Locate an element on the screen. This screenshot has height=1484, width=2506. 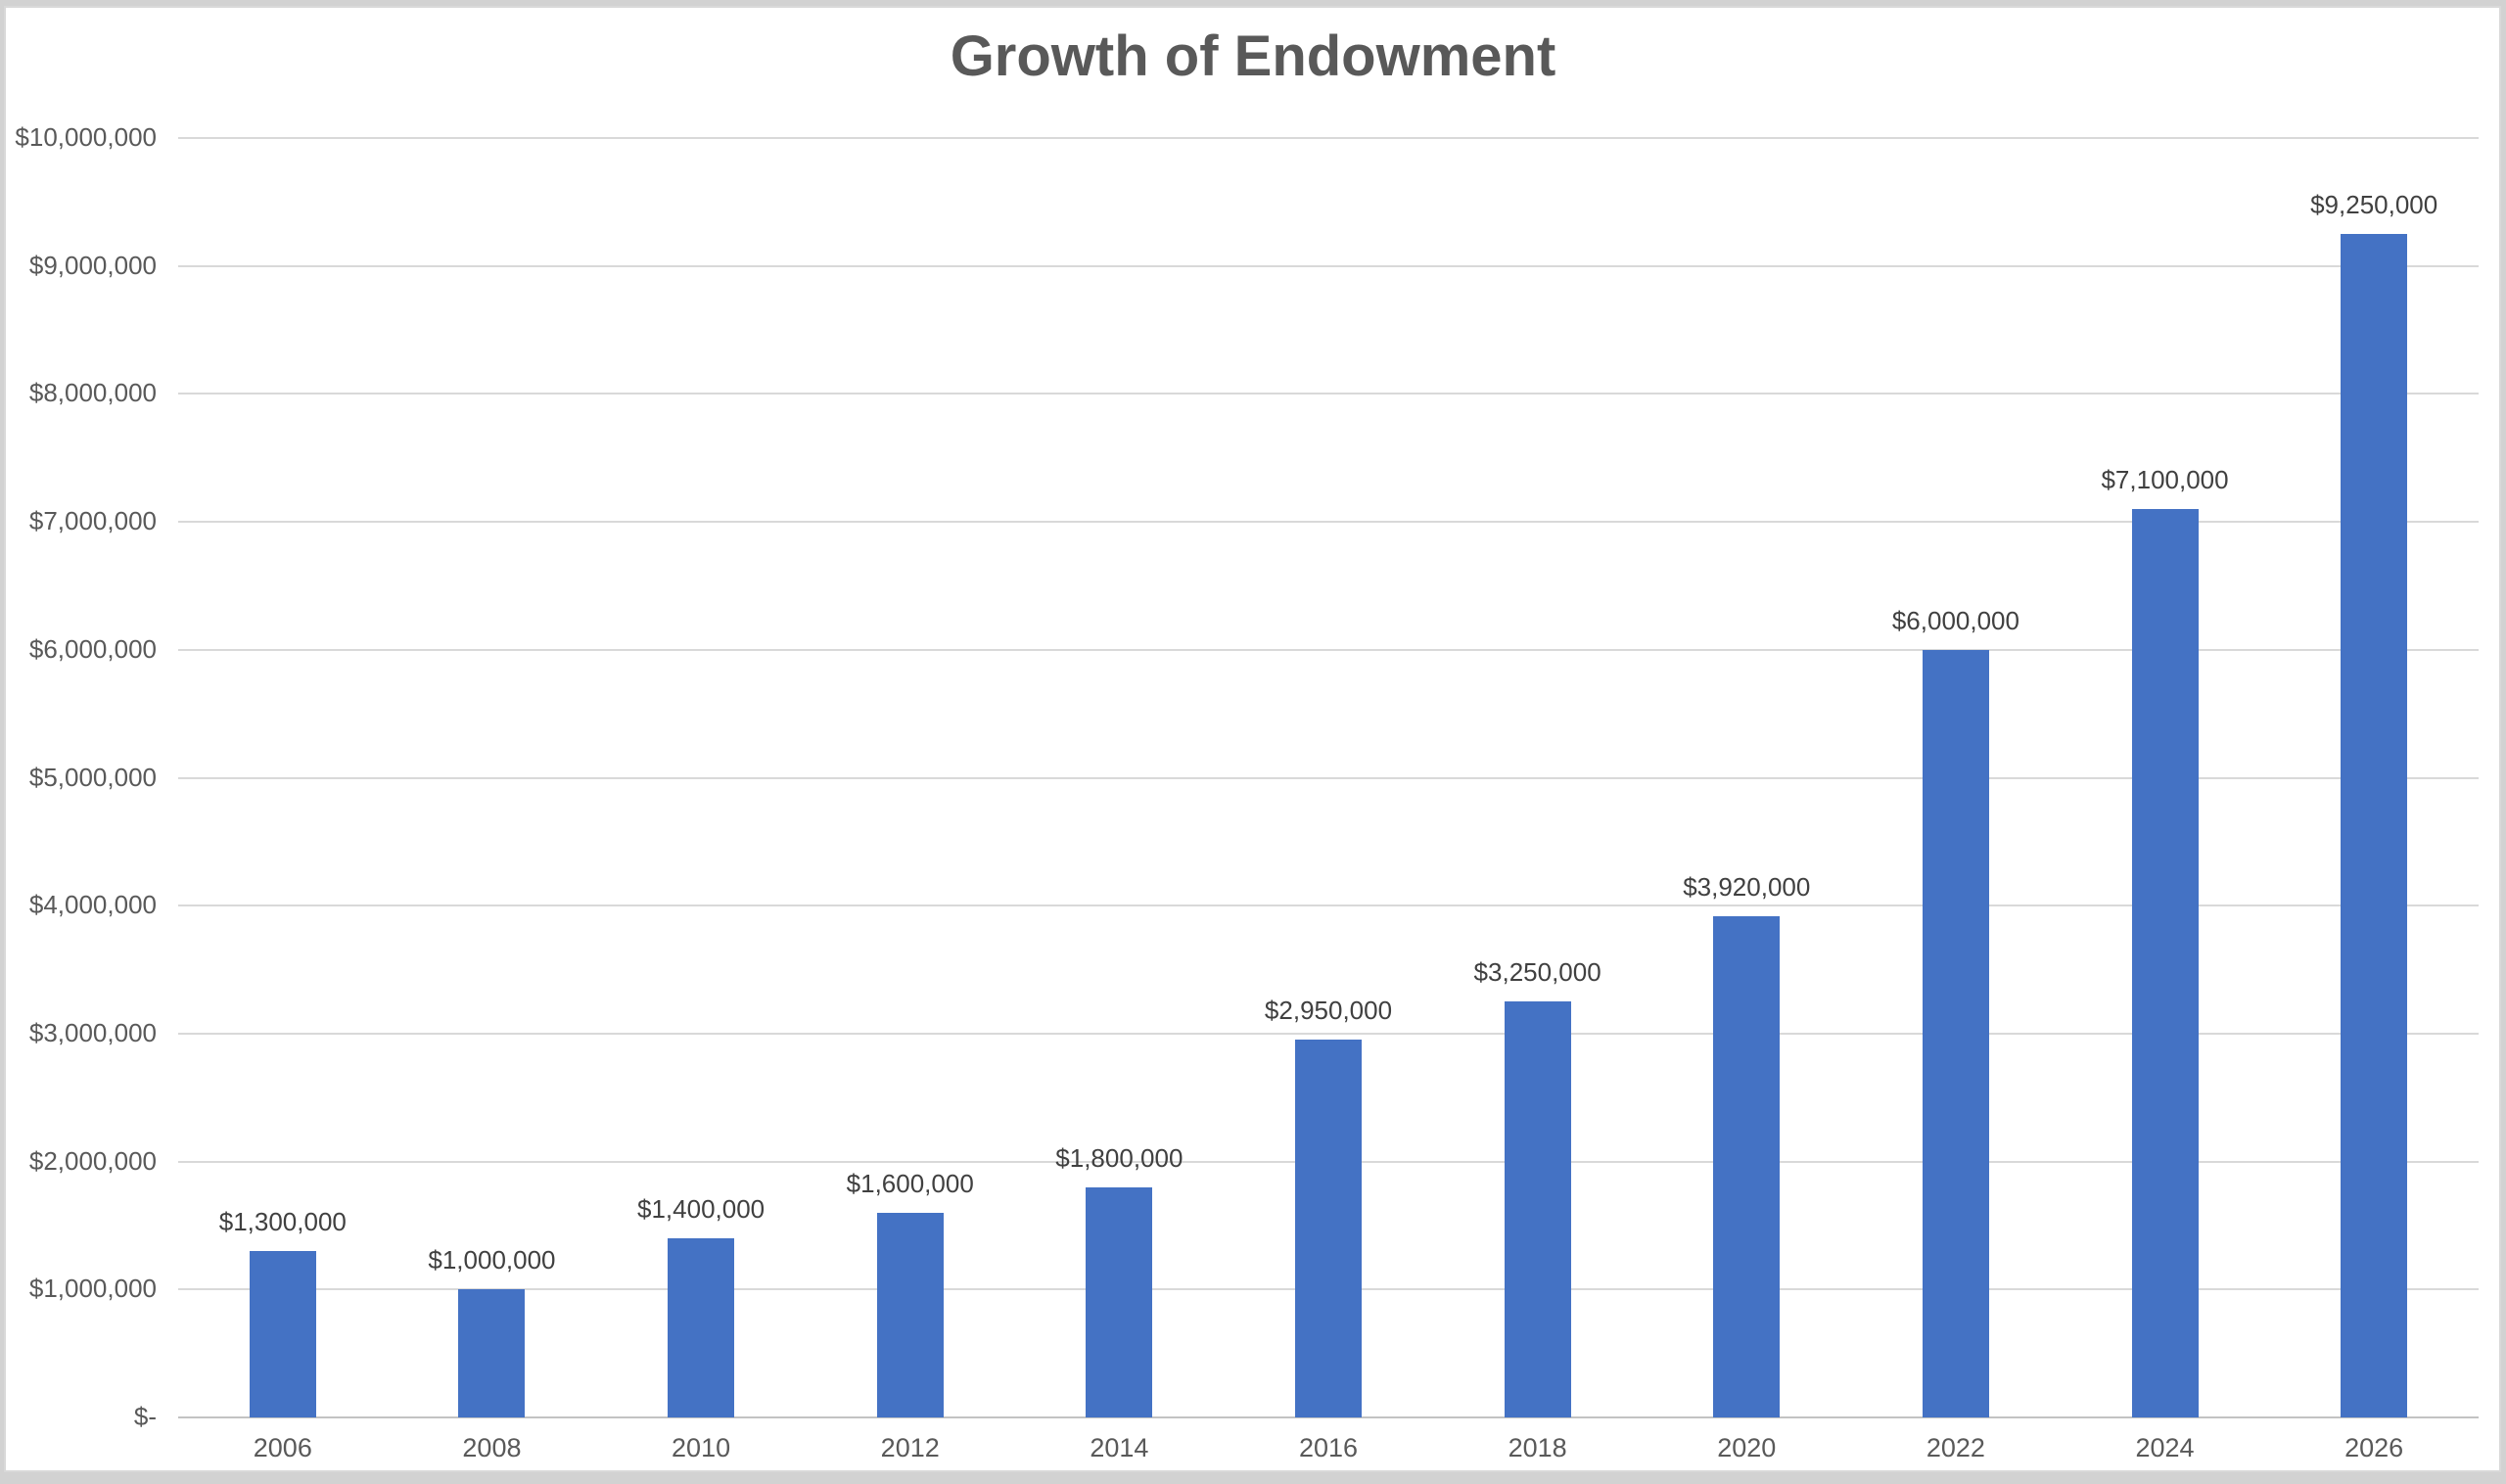
bar-value-label: $1,400,000 is located at coordinates (701, 1209).